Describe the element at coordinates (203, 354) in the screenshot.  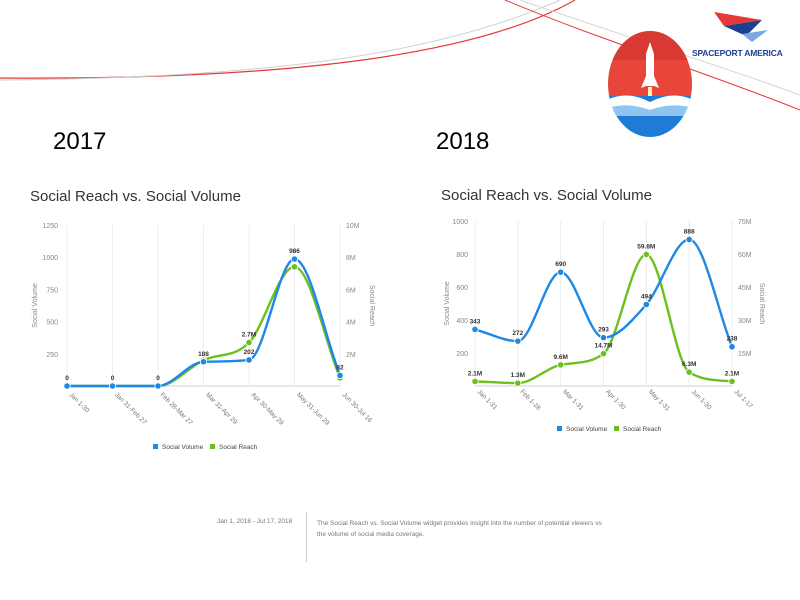
I see `data-label: 188` at that location.